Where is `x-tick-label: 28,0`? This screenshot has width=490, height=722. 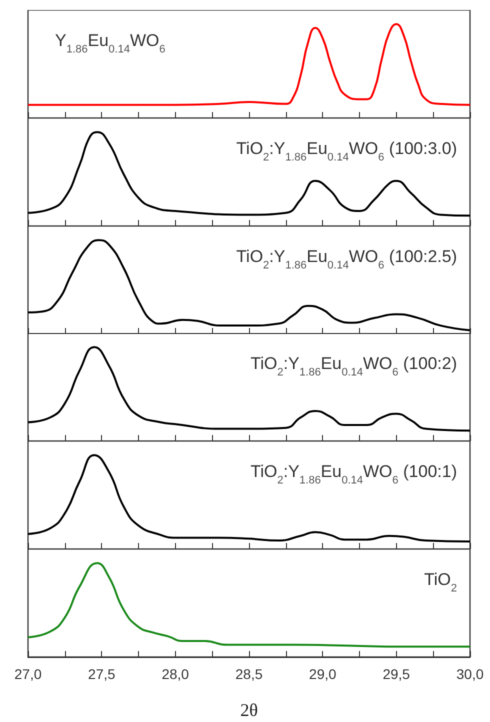
x-tick-label: 28,0 is located at coordinates (176, 674).